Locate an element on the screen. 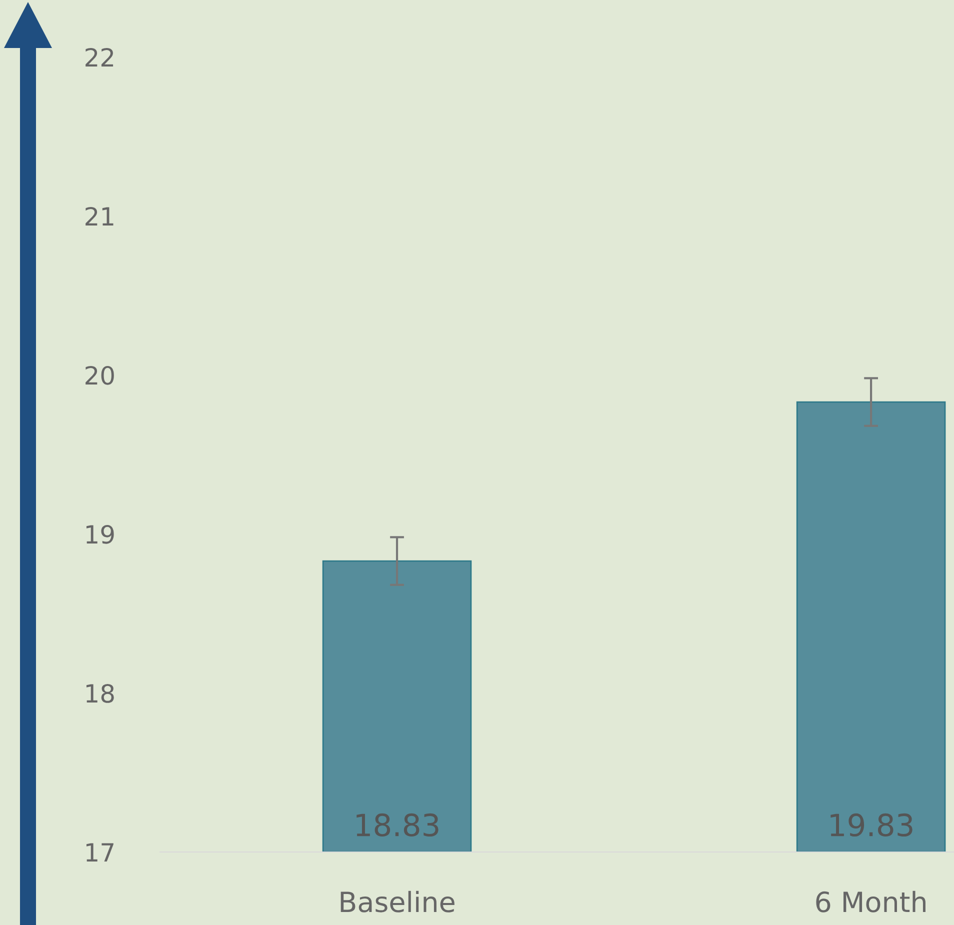  y-tick-label: 22 is located at coordinates (100, 57).